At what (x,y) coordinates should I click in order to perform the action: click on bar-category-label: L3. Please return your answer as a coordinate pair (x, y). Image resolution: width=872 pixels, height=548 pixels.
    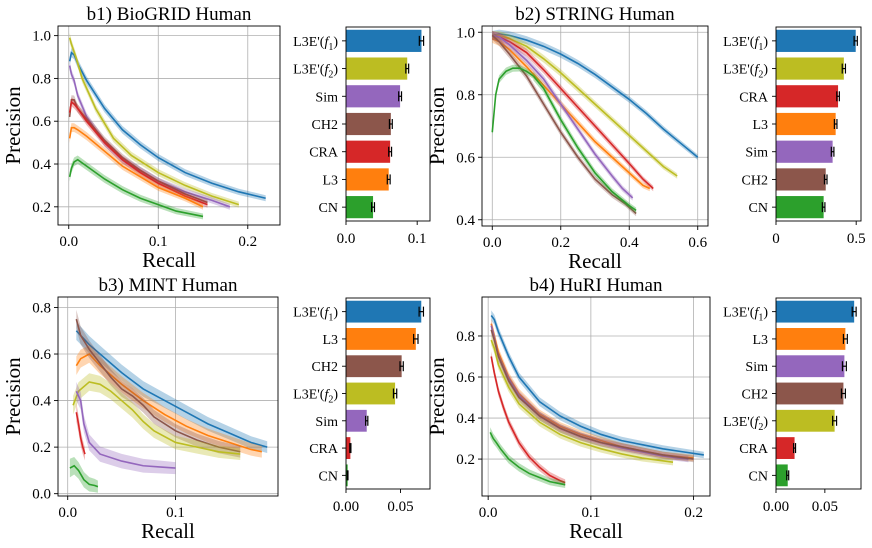
    Looking at the image, I should click on (330, 340).